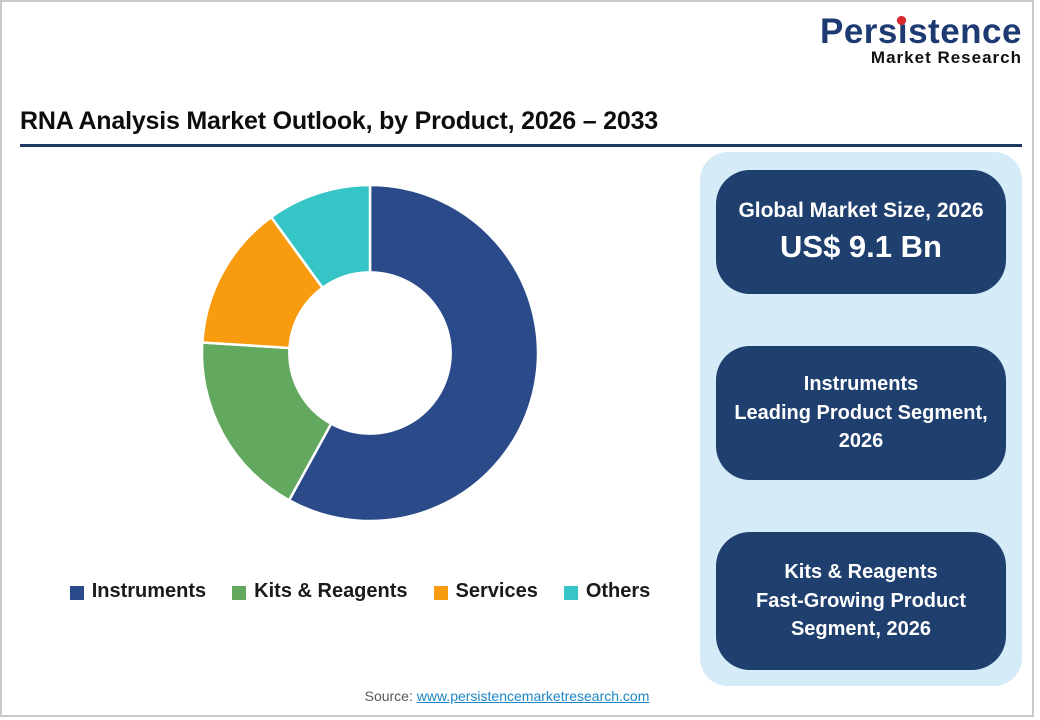  I want to click on info-card-market-size: Global Market Size, 2026 US$ 9.1 Bn, so click(861, 232).